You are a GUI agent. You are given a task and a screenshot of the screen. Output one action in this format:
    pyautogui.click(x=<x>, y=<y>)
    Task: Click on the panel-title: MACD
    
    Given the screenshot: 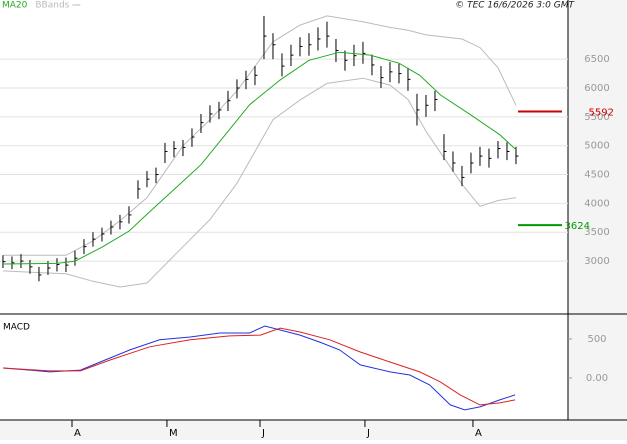 What is the action you would take?
    pyautogui.click(x=16, y=328)
    